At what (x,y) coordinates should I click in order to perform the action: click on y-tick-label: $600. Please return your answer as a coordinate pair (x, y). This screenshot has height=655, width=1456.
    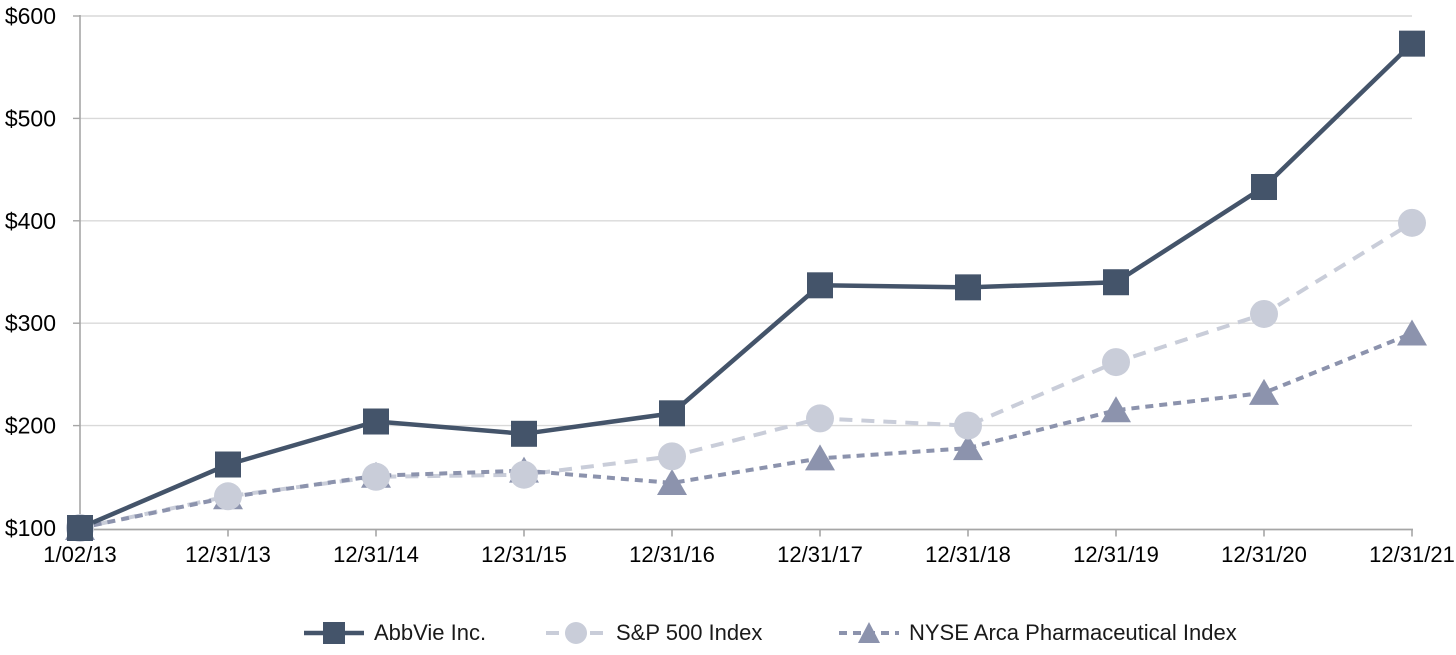
    Looking at the image, I should click on (30, 16).